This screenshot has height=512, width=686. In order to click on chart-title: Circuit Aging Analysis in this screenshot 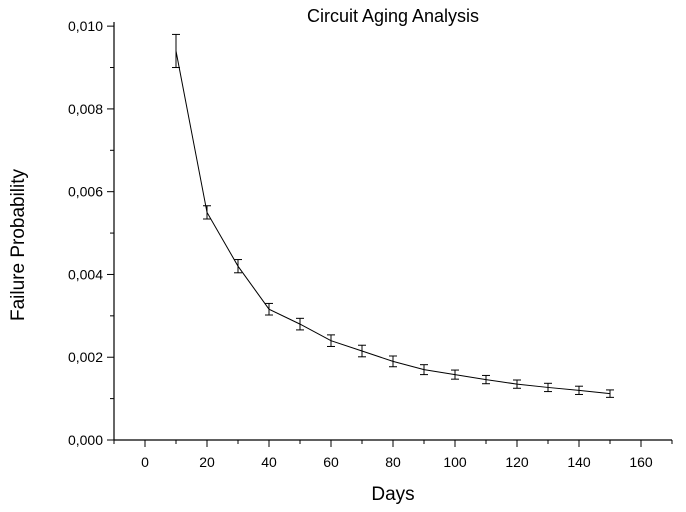, I will do `click(393, 16)`.